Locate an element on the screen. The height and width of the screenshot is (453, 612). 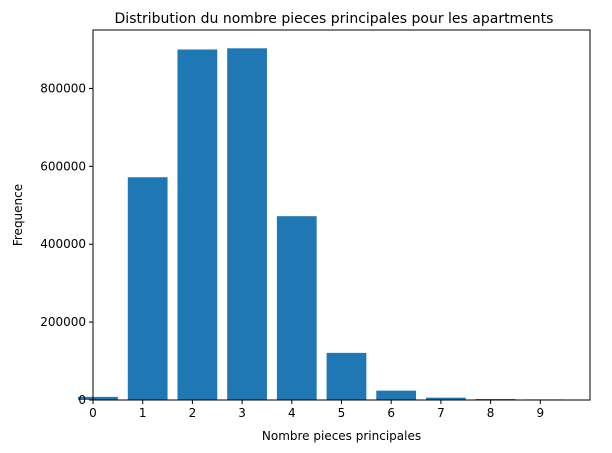
y-tick-label: 200000 is located at coordinates (63, 322).